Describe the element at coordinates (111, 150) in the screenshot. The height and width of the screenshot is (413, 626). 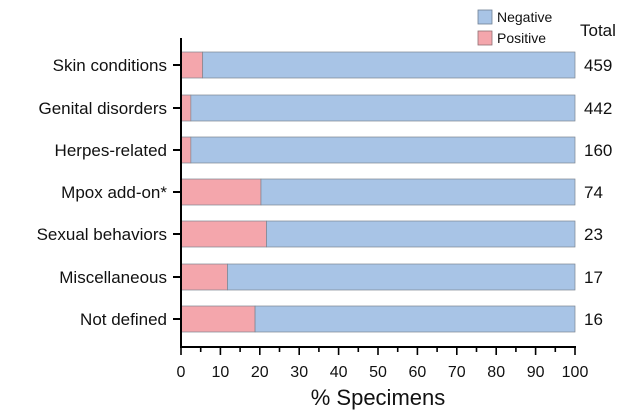
I see `category-label-2: Herpes-related` at that location.